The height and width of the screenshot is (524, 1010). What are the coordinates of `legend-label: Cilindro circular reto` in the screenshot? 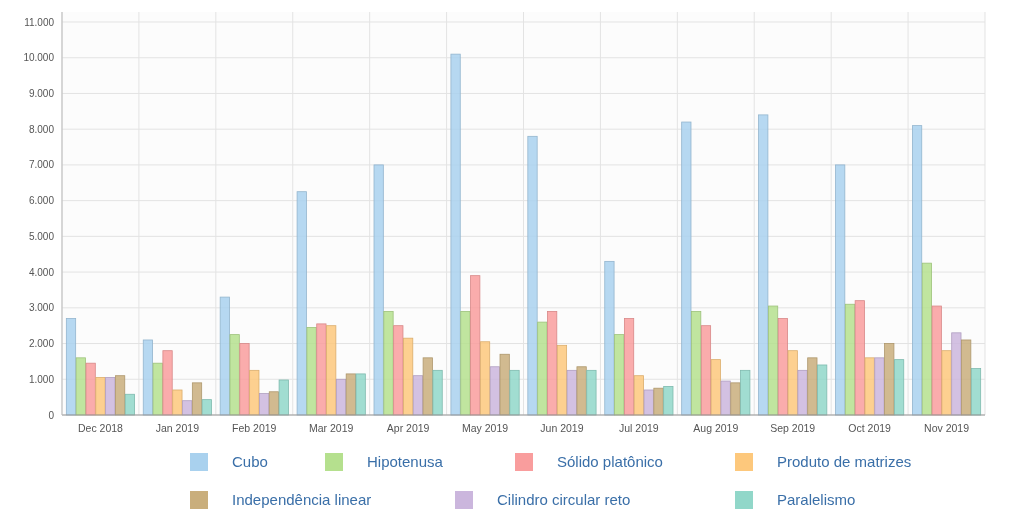 It's located at (564, 500).